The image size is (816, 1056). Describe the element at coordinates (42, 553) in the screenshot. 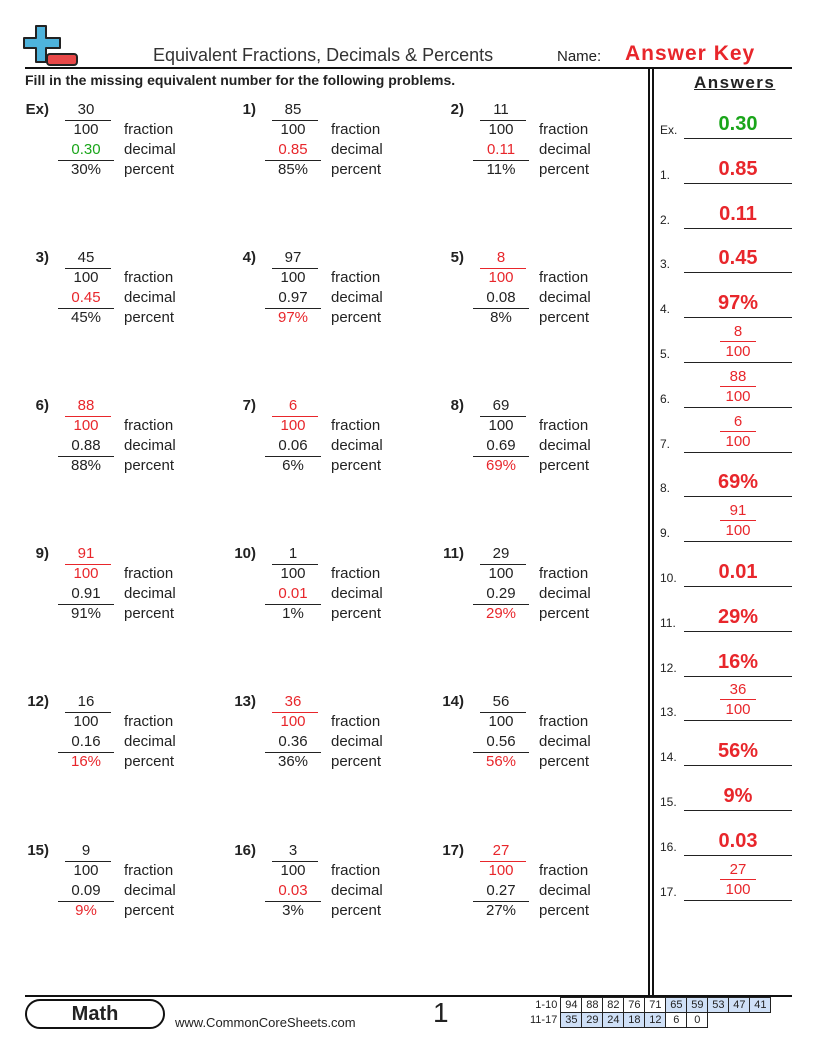

I see `problem-label: 9)` at that location.